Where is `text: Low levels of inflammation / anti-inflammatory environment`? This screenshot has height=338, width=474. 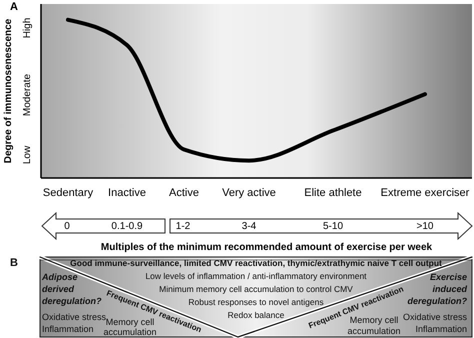 text: Low levels of inflammation / anti-inflammatory environment is located at coordinates (256, 276).